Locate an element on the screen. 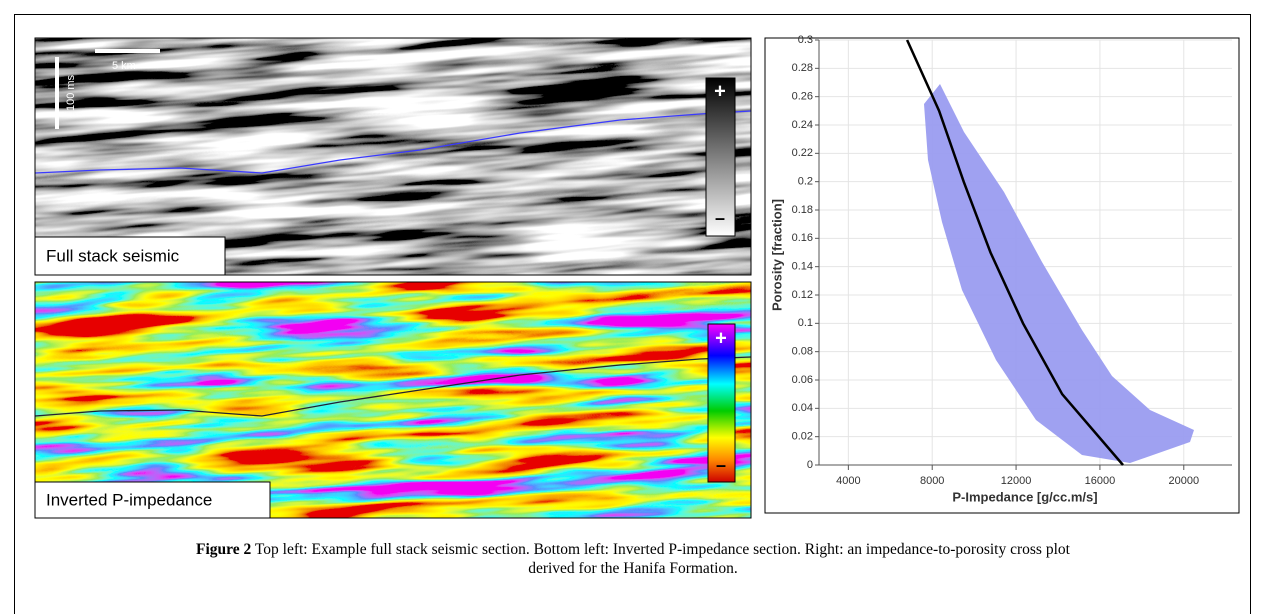 Image resolution: width=1266 pixels, height=614 pixels. scale-label: 5 km is located at coordinates (124, 66).